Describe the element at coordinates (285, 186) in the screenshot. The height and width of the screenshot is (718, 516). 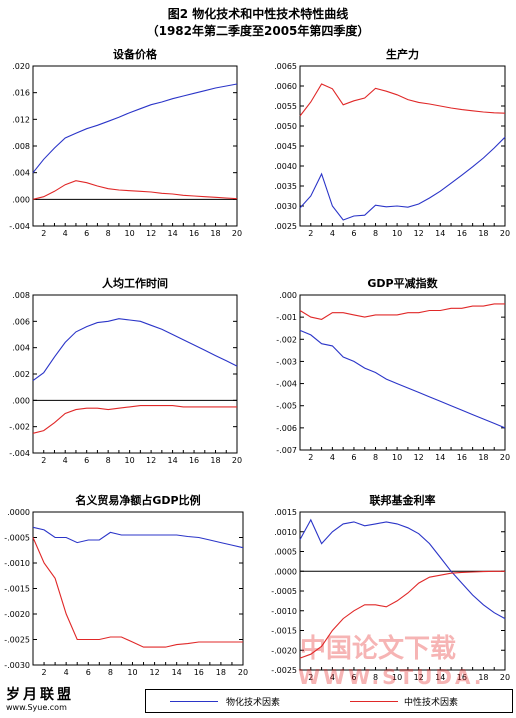
I see `y-tick-label: .0035` at that location.